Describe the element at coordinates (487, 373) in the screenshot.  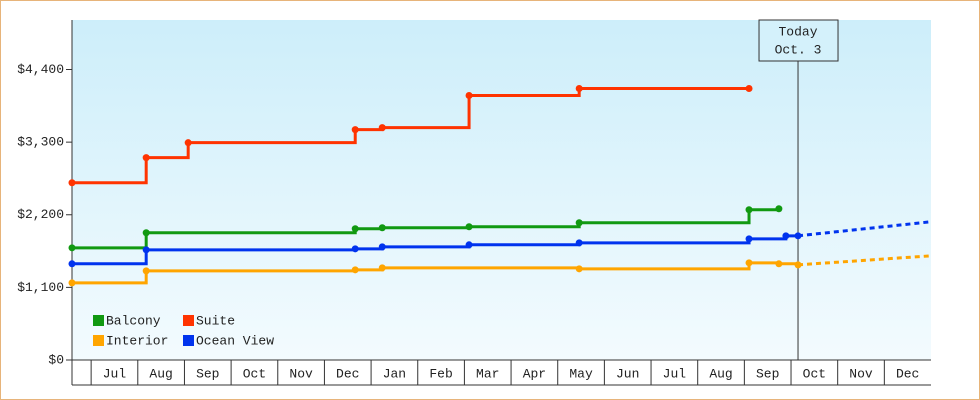
I see `x-tick-label: Mar` at that location.